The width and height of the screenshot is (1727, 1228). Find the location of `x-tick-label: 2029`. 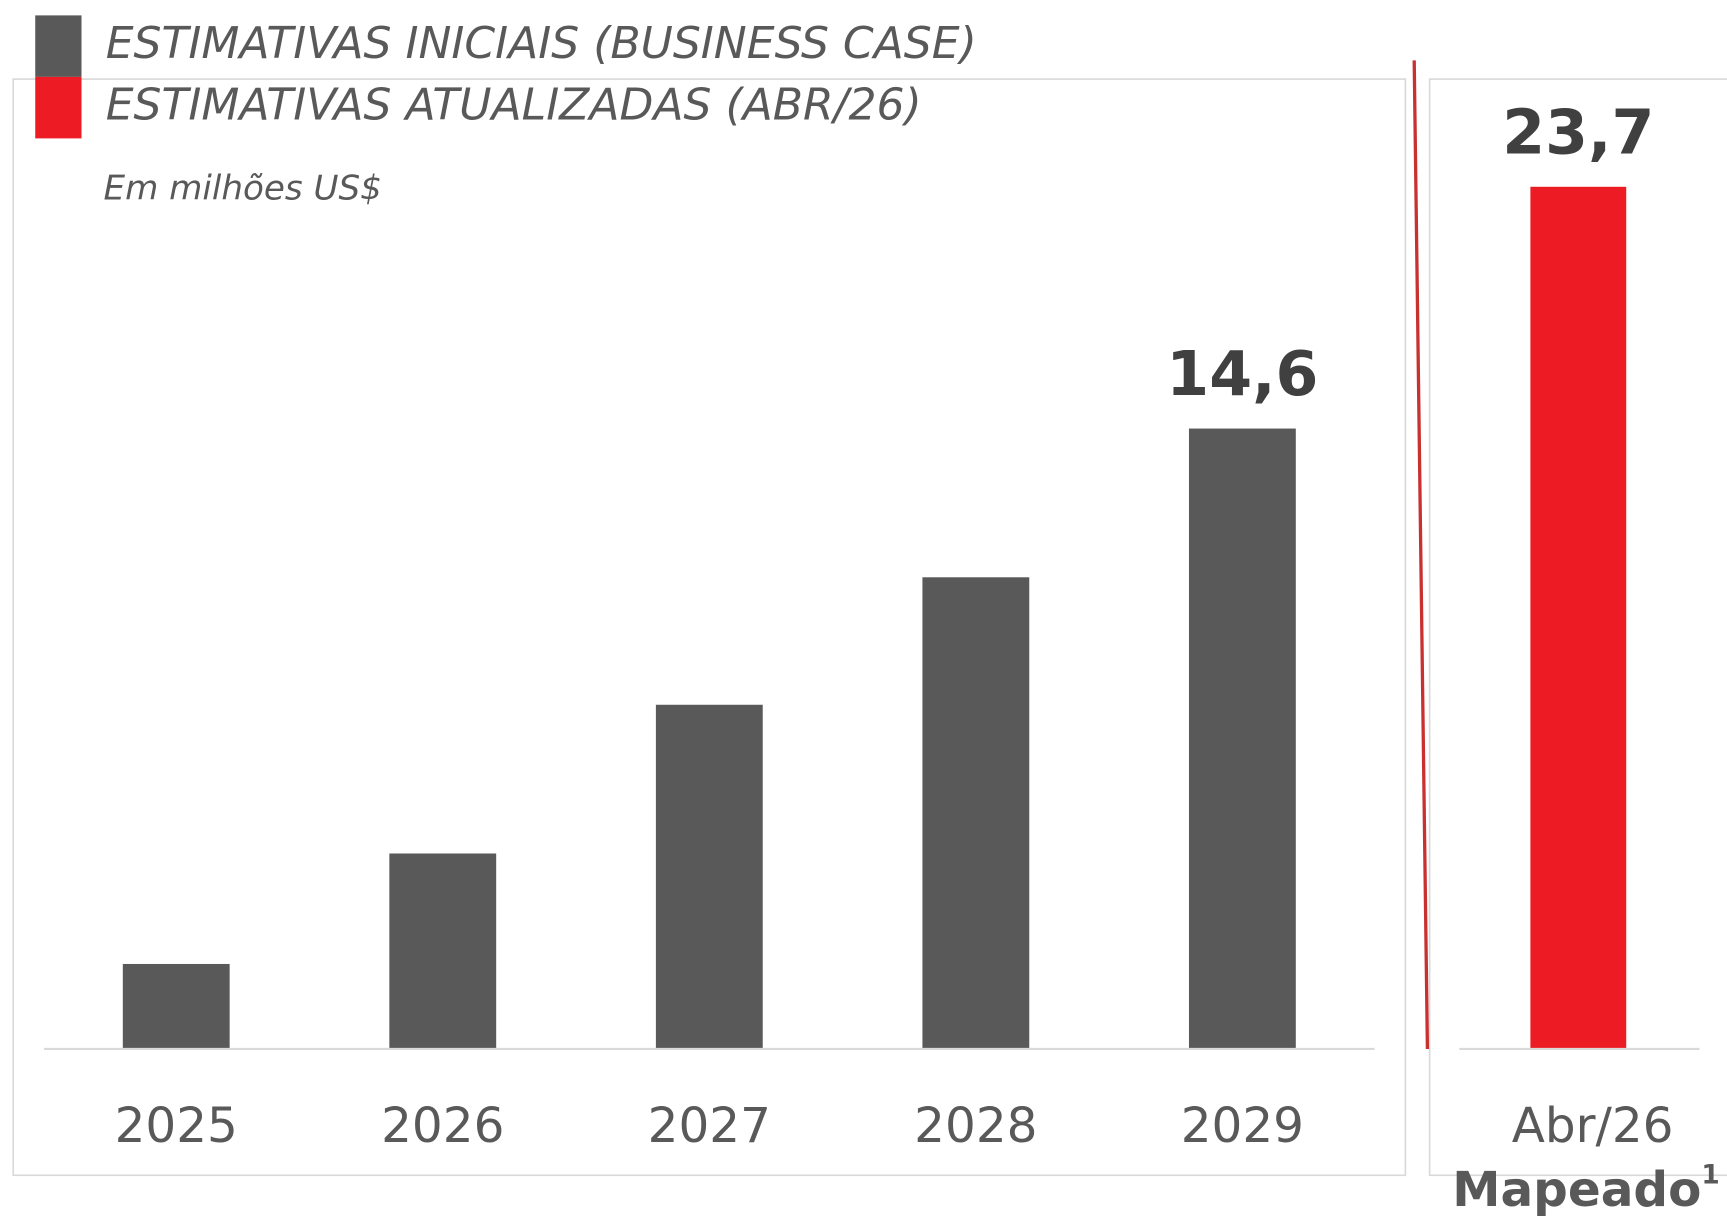

x-tick-label: 2029 is located at coordinates (1242, 1126).